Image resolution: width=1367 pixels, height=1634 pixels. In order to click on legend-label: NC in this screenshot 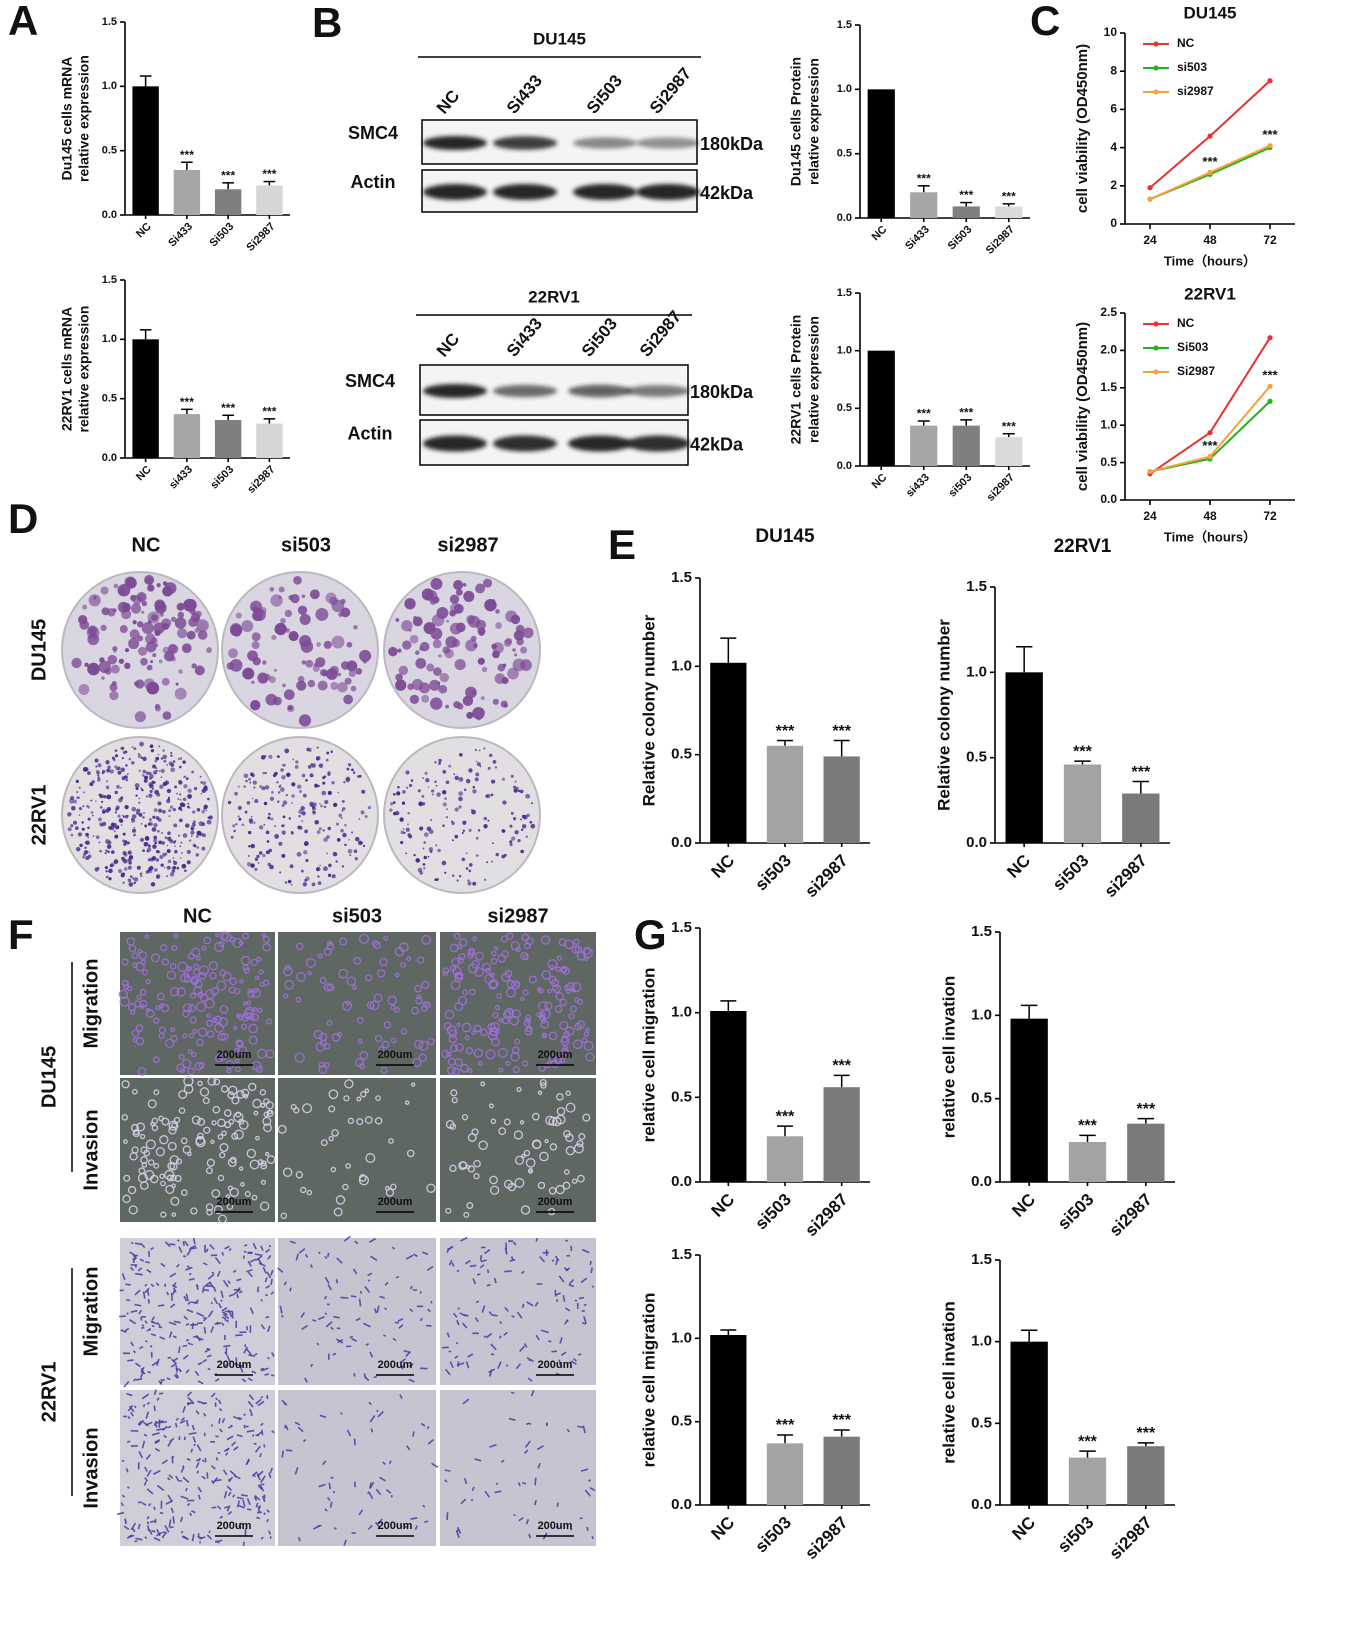, I will do `click(1186, 323)`.